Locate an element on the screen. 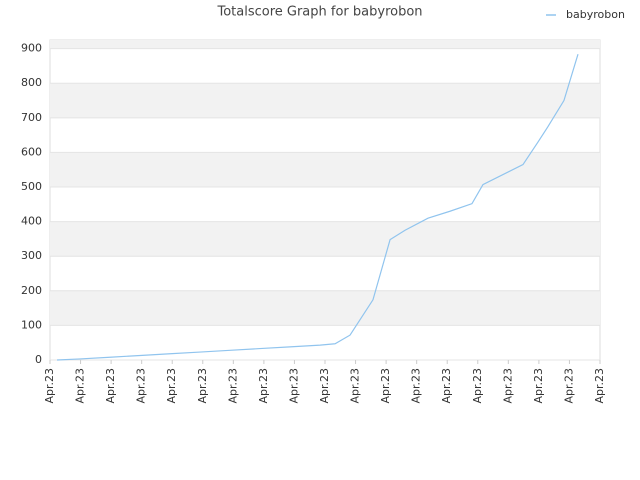 This screenshot has width=640, height=480. y-tick-label: 500 is located at coordinates (31, 186).